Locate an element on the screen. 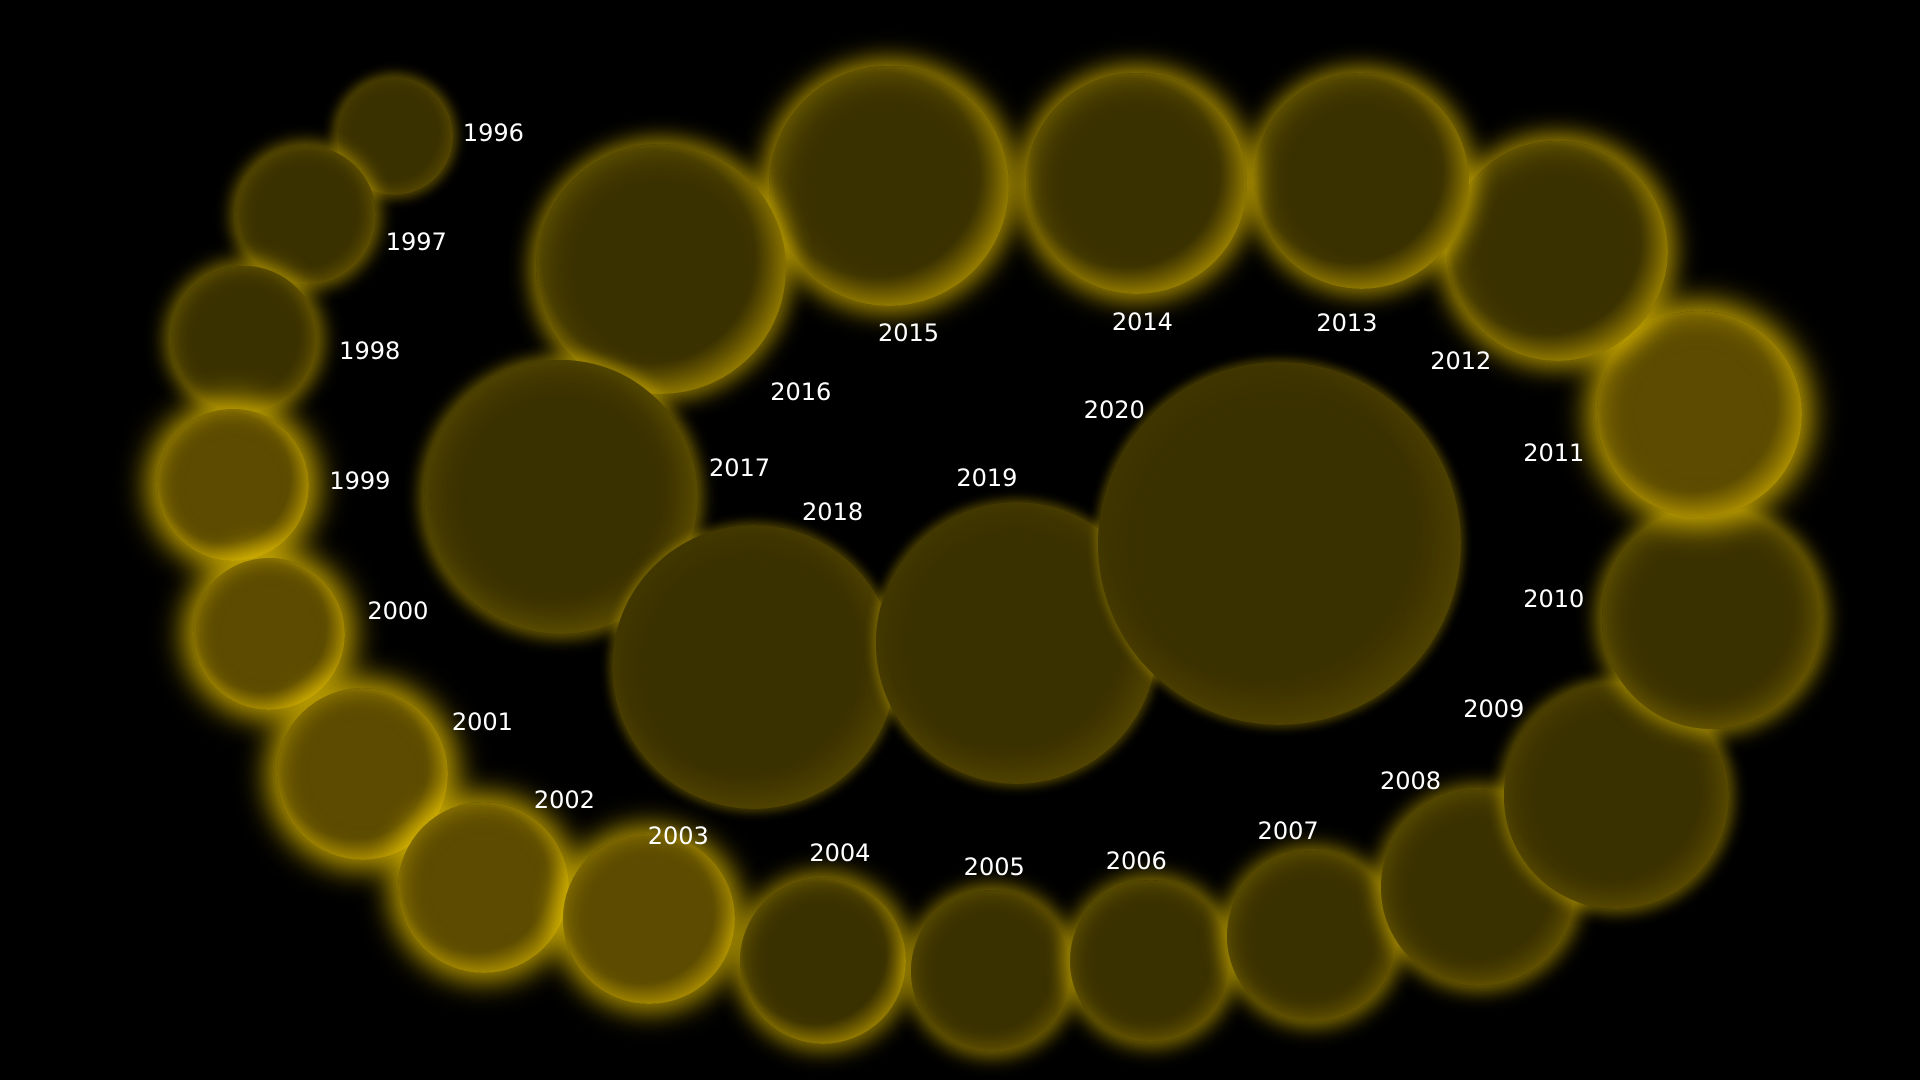 This screenshot has height=1080, width=1920. sun-image-1999 is located at coordinates (232, 484).